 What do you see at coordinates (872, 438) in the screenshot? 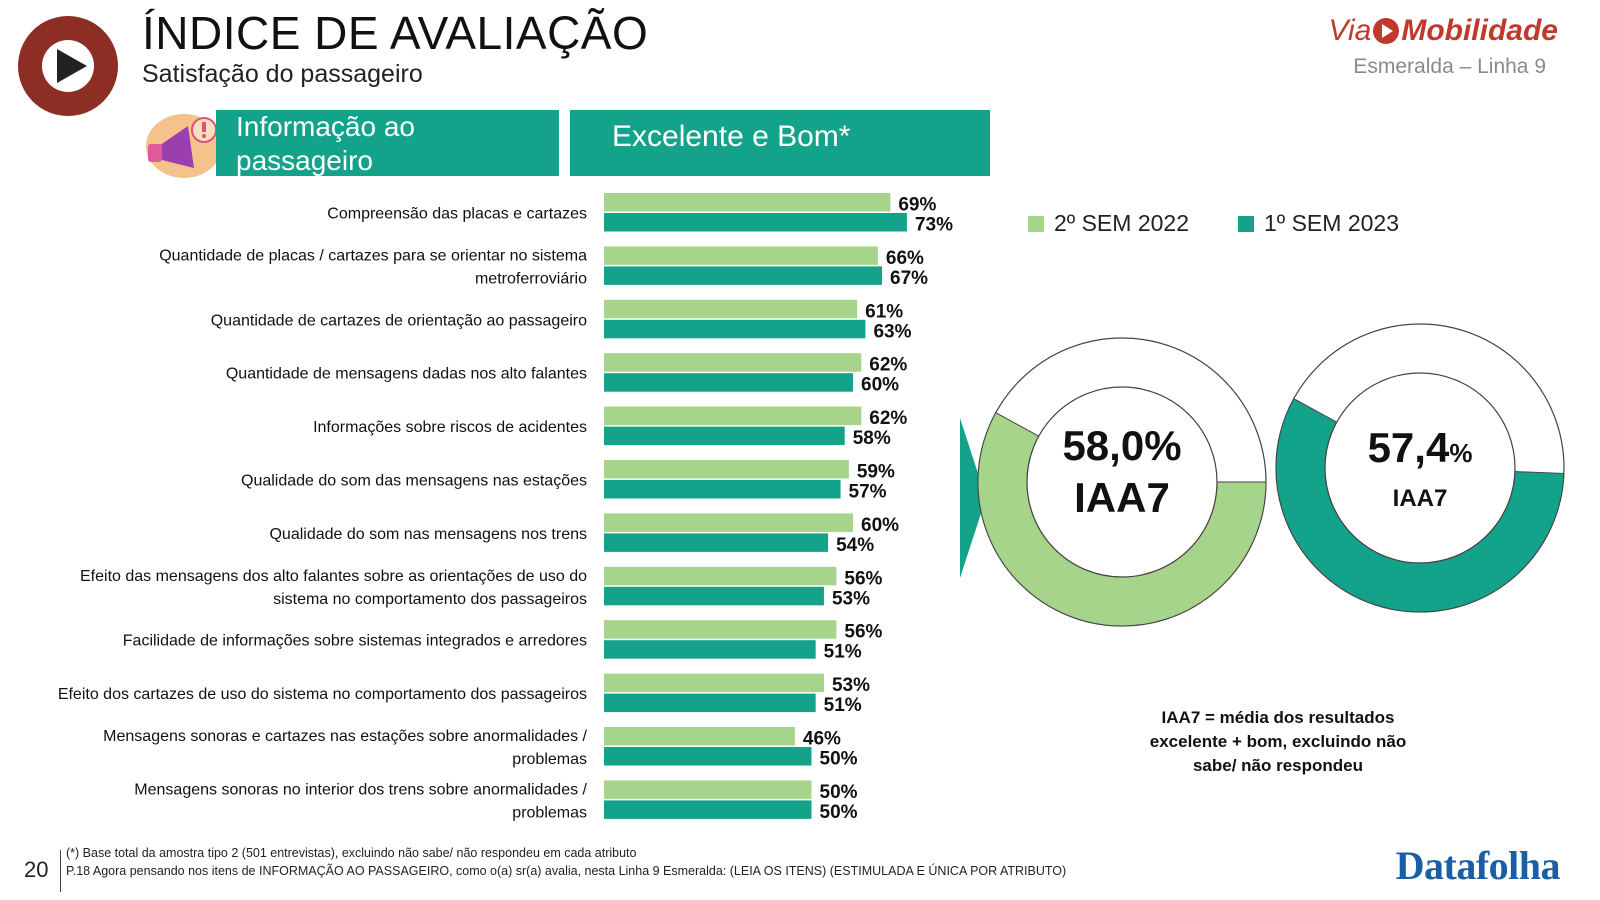
I see `bar-value-label: 58%` at bounding box center [872, 438].